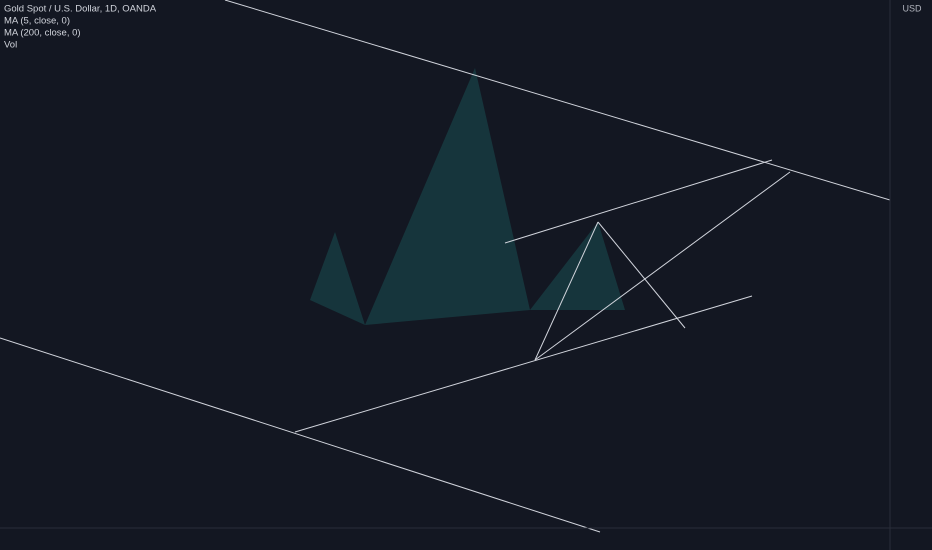 The height and width of the screenshot is (550, 932). Describe the element at coordinates (80, 9) in the screenshot. I see `chart-title: Gold Spot / U.S. Dollar, 1D, OANDA` at that location.